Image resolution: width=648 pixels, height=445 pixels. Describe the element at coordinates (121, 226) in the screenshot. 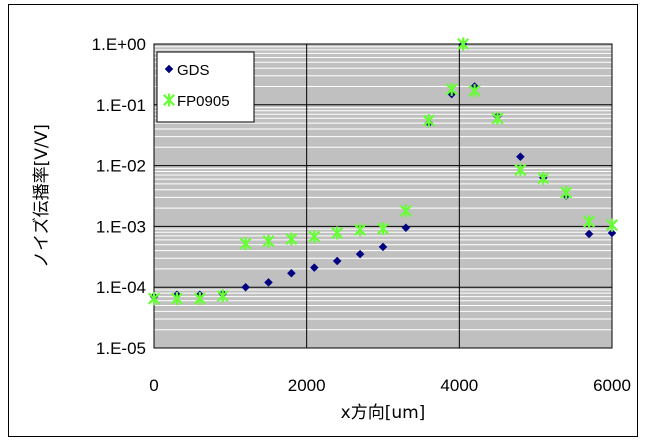

I see `y-tick-label: 1.E-03` at that location.